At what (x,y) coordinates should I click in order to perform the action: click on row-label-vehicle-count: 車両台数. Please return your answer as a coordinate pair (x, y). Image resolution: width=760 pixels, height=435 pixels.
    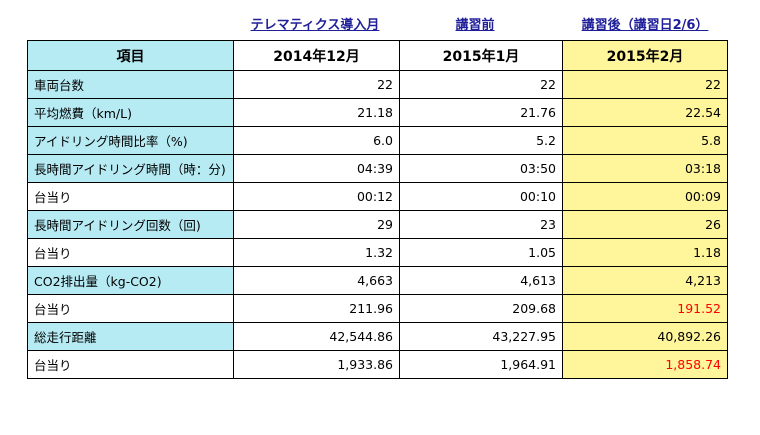
    Looking at the image, I should click on (130, 84).